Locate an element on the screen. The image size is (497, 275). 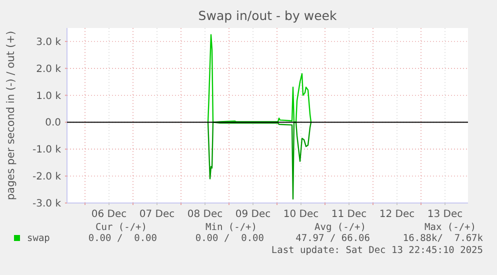
chart-title: Swap in/out - by week is located at coordinates (268, 15).